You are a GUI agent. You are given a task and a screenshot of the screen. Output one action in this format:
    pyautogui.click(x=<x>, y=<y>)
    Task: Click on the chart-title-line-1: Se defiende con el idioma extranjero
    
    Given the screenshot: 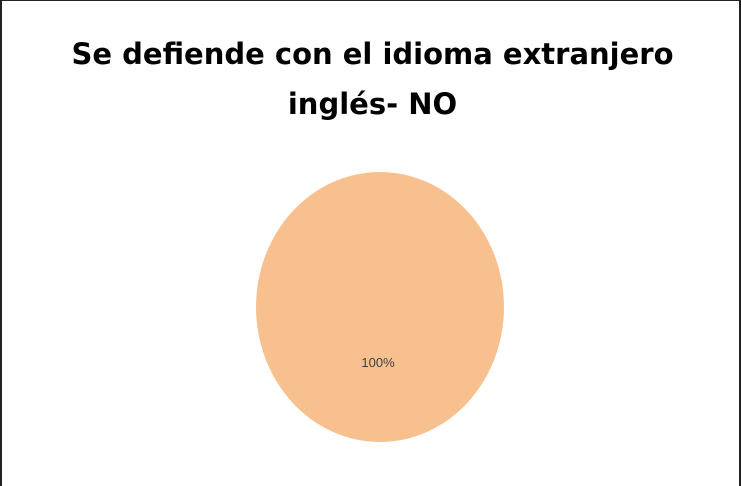 What is the action you would take?
    pyautogui.click(x=372, y=54)
    